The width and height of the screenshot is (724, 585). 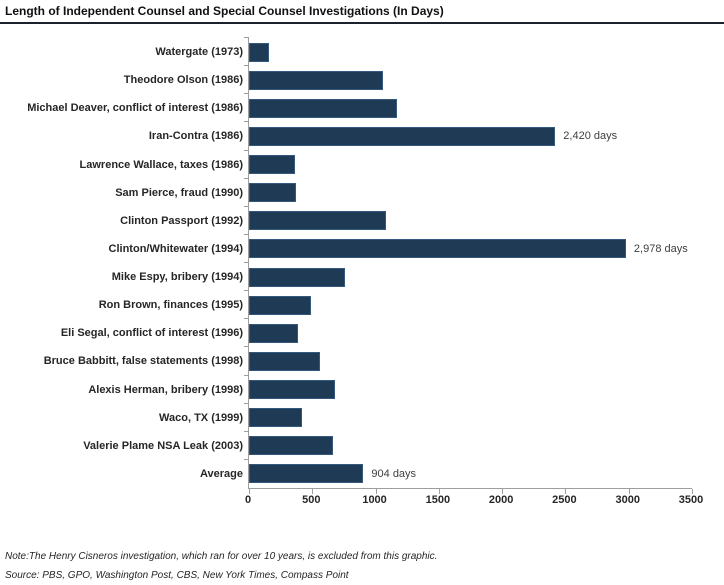 I want to click on bar-value-label: 2,978 days, so click(x=660, y=248).